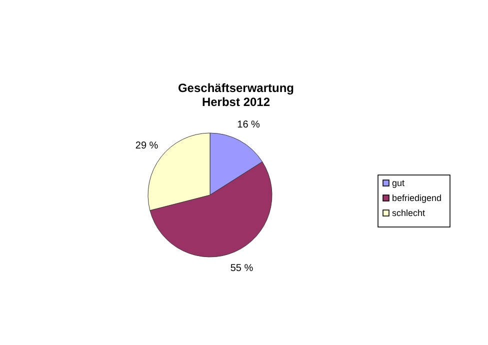 The image size is (488, 345). I want to click on legend-label: gut, so click(399, 183).